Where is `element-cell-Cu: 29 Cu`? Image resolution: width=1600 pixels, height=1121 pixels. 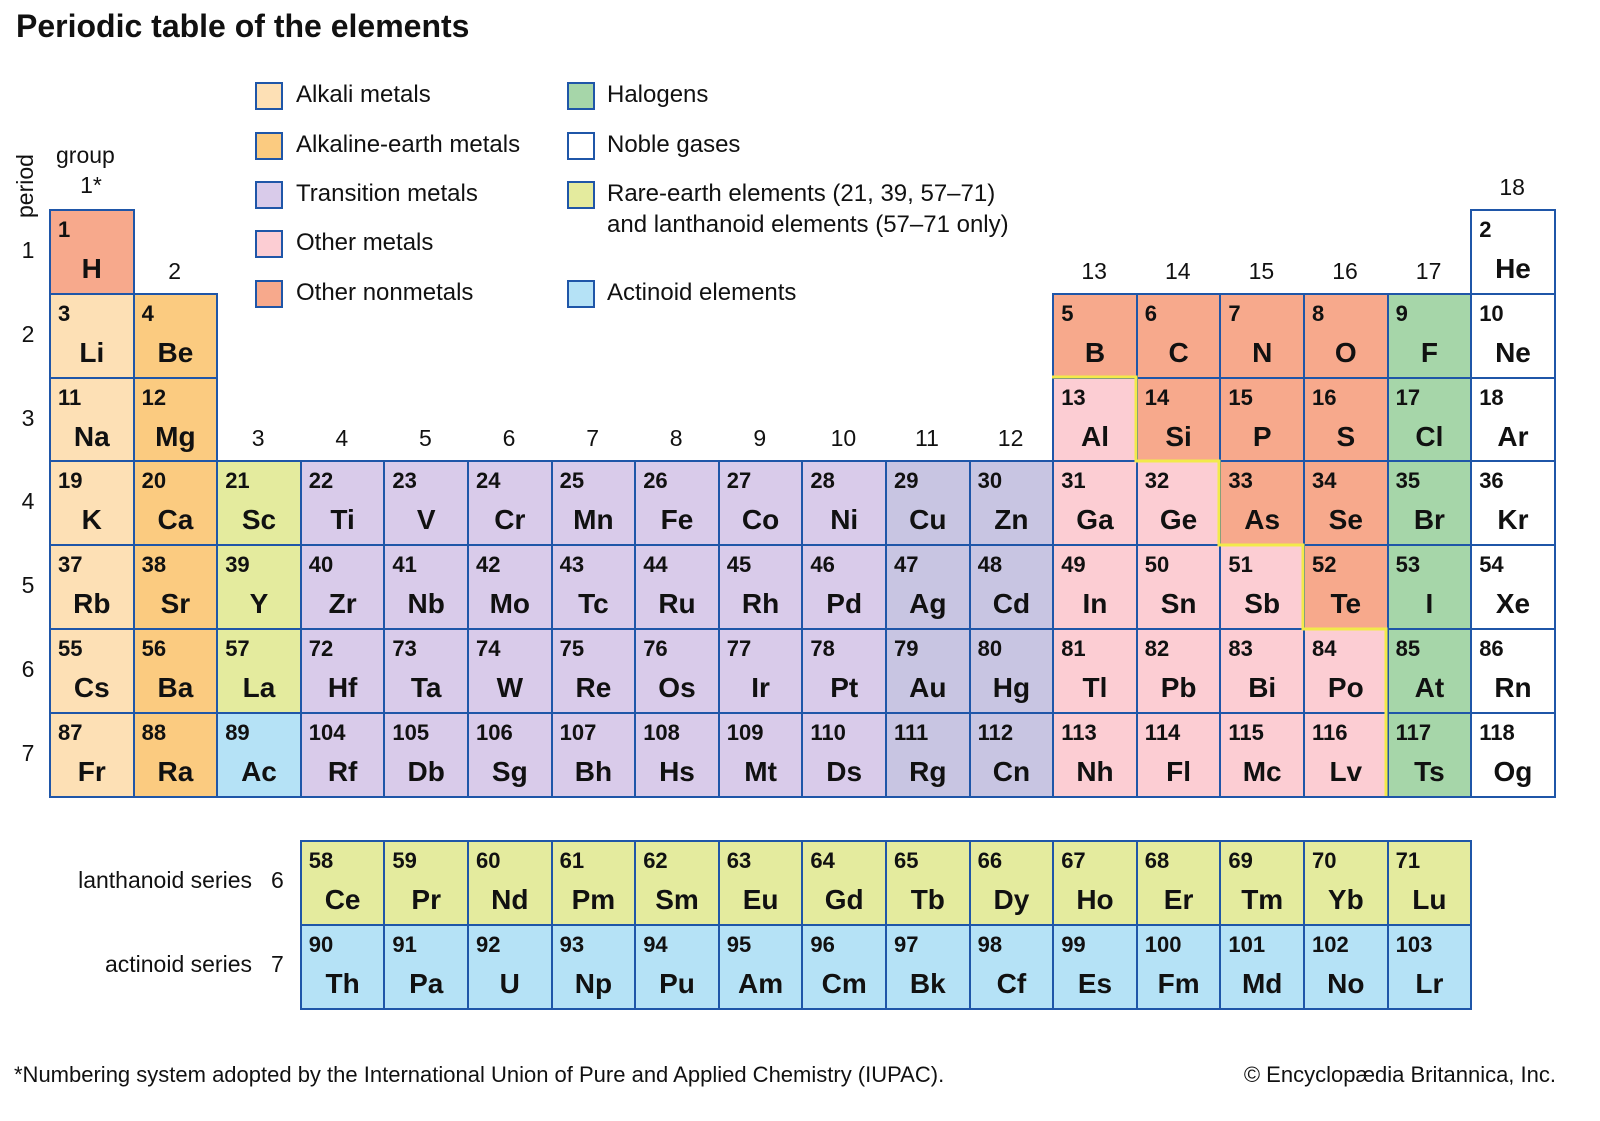
element-cell-Cu: 29 Cu is located at coordinates (928, 503).